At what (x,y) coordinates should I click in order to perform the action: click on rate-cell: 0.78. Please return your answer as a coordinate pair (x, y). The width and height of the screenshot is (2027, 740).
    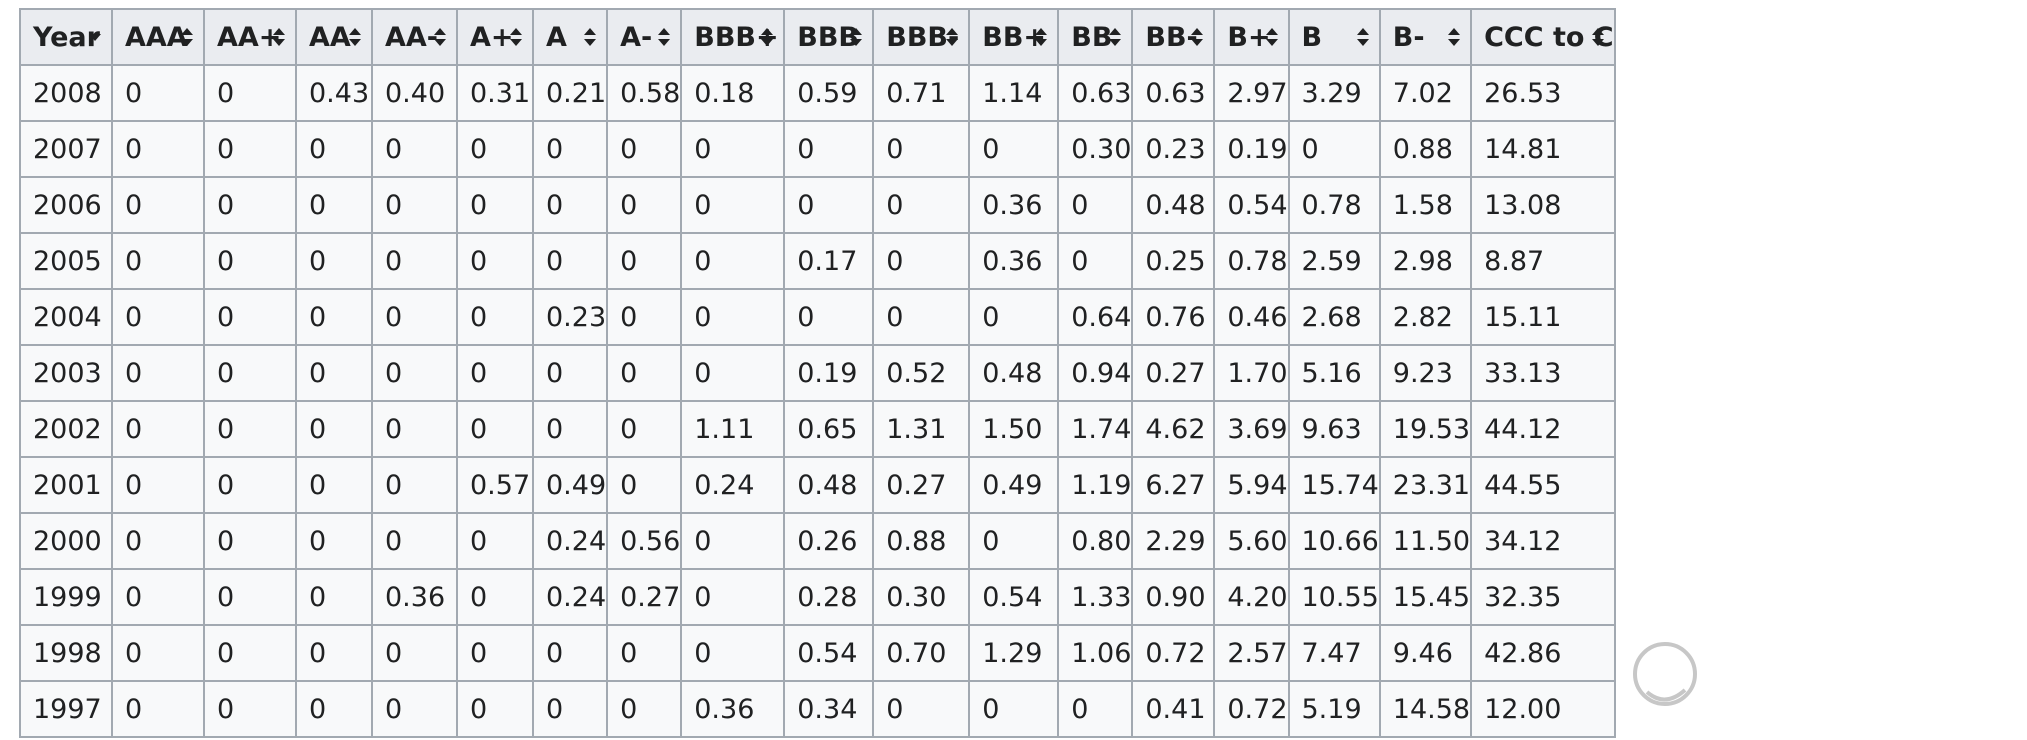
    Looking at the image, I should click on (1251, 261).